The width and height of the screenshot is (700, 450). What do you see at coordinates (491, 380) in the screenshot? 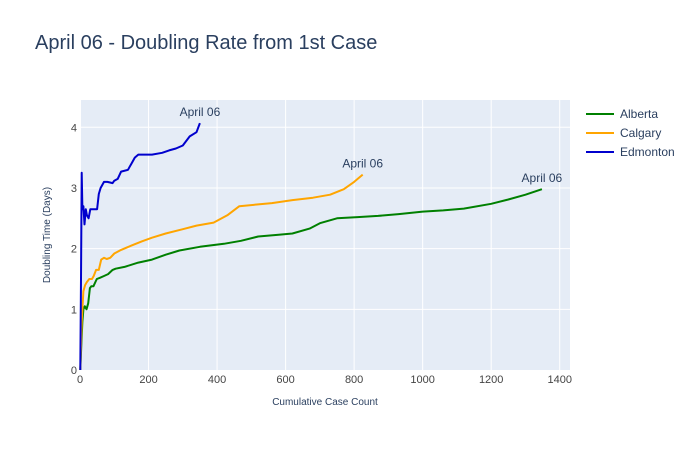
I see `x-tick-label: 1200` at bounding box center [491, 380].